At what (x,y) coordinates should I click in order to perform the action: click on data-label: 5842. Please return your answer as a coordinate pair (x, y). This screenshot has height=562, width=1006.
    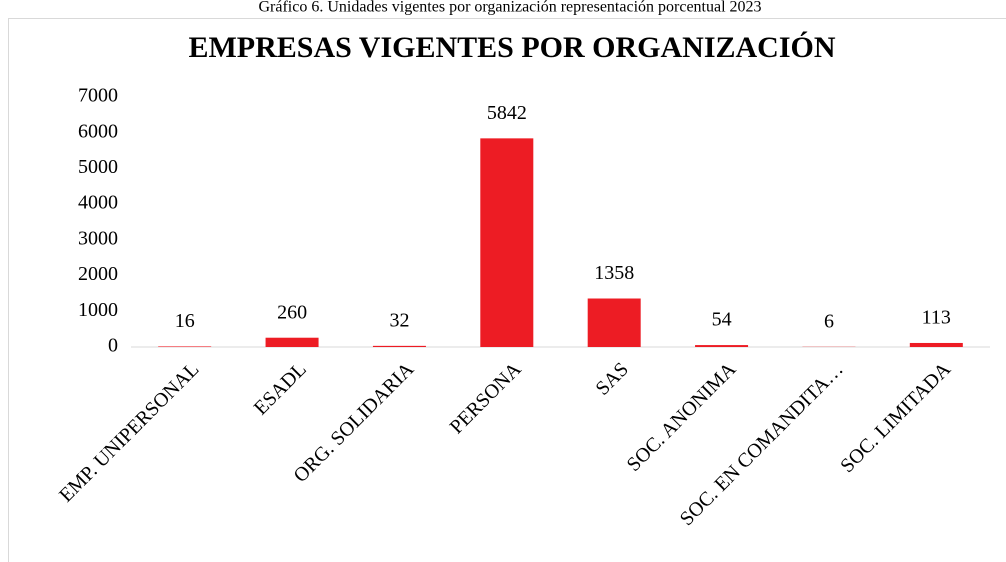
    Looking at the image, I should click on (507, 113).